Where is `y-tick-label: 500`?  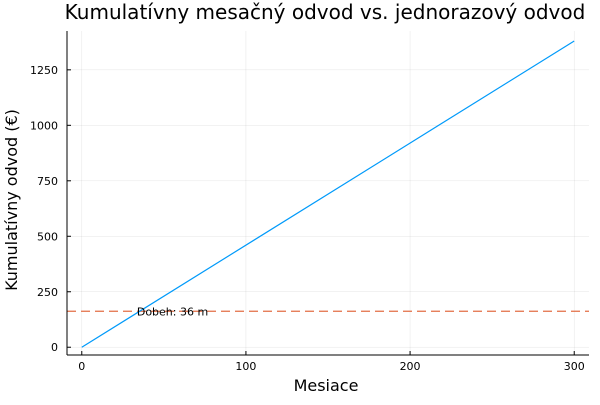
y-tick-label: 500 is located at coordinates (47, 236).